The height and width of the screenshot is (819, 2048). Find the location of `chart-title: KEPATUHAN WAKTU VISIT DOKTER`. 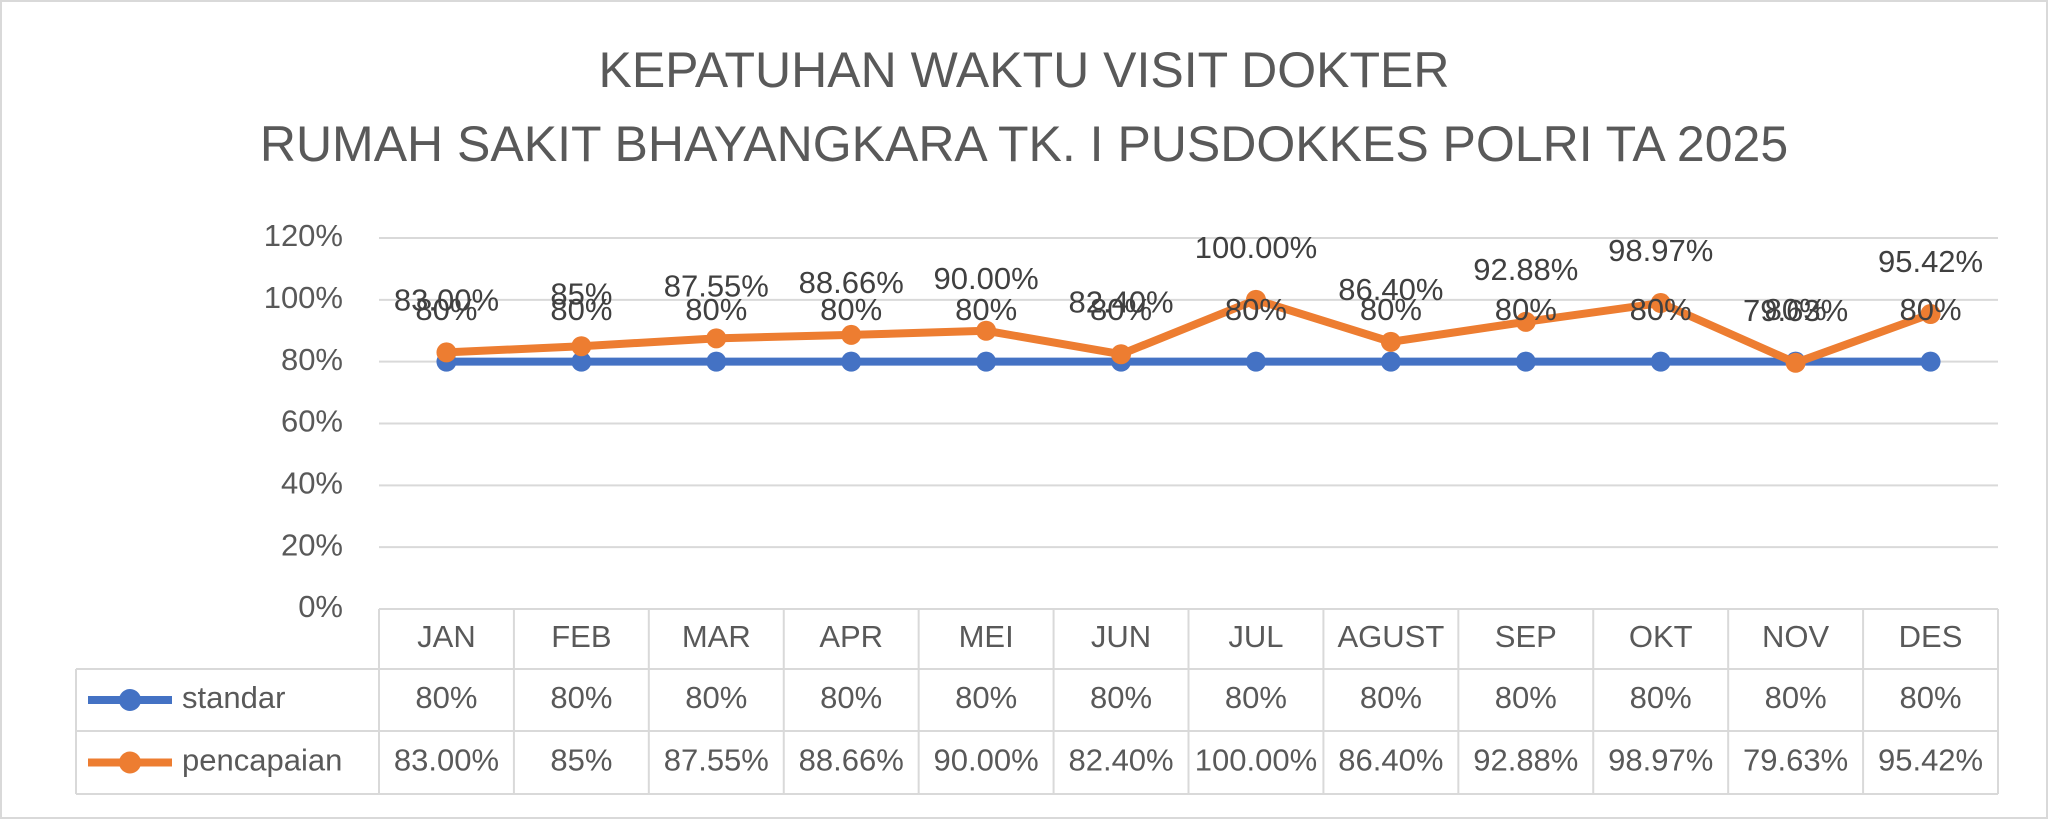

chart-title: KEPATUHAN WAKTU VISIT DOKTER is located at coordinates (1023, 70).